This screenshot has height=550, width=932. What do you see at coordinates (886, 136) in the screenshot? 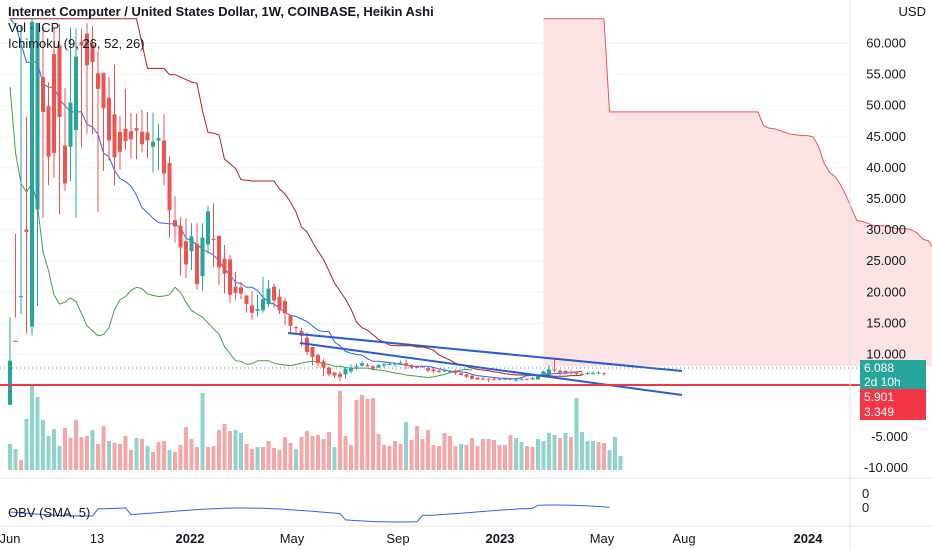
I see `y-tick-label: 45.000` at bounding box center [886, 136].